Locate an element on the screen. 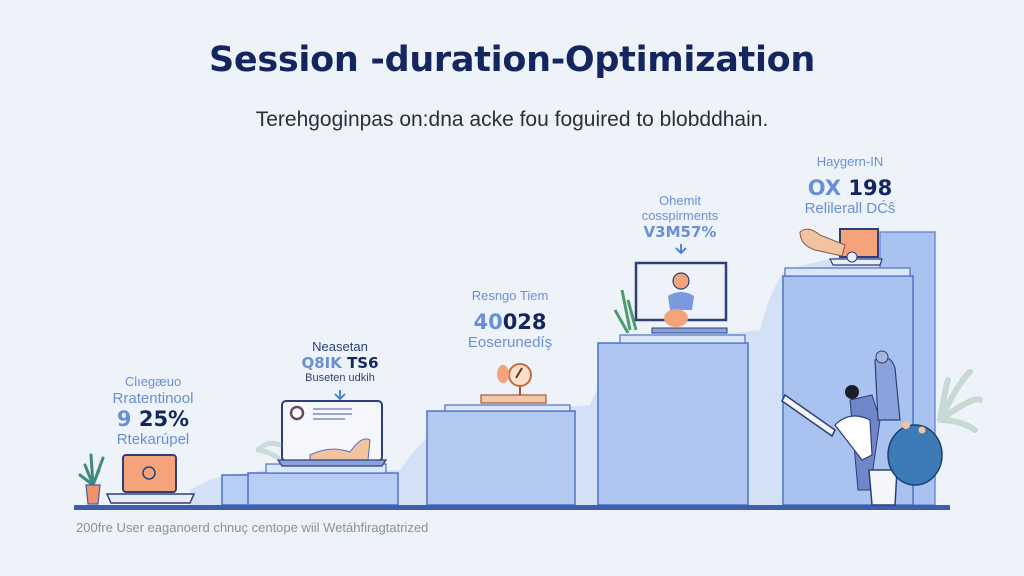 The image size is (1024, 576). step-3-block is located at coordinates (501, 458).